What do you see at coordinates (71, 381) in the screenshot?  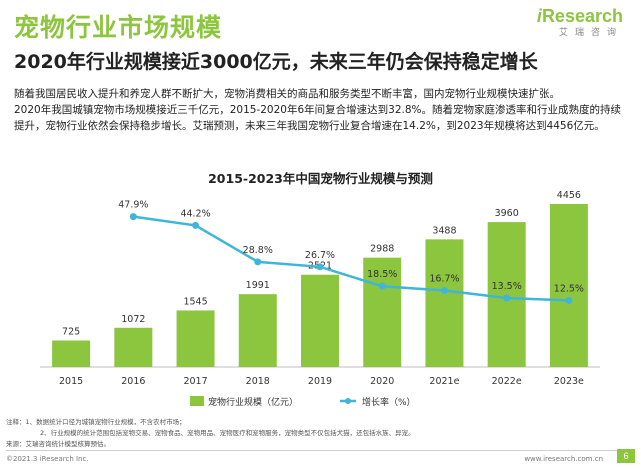 I see `x-tick-label: 2015` at bounding box center [71, 381].